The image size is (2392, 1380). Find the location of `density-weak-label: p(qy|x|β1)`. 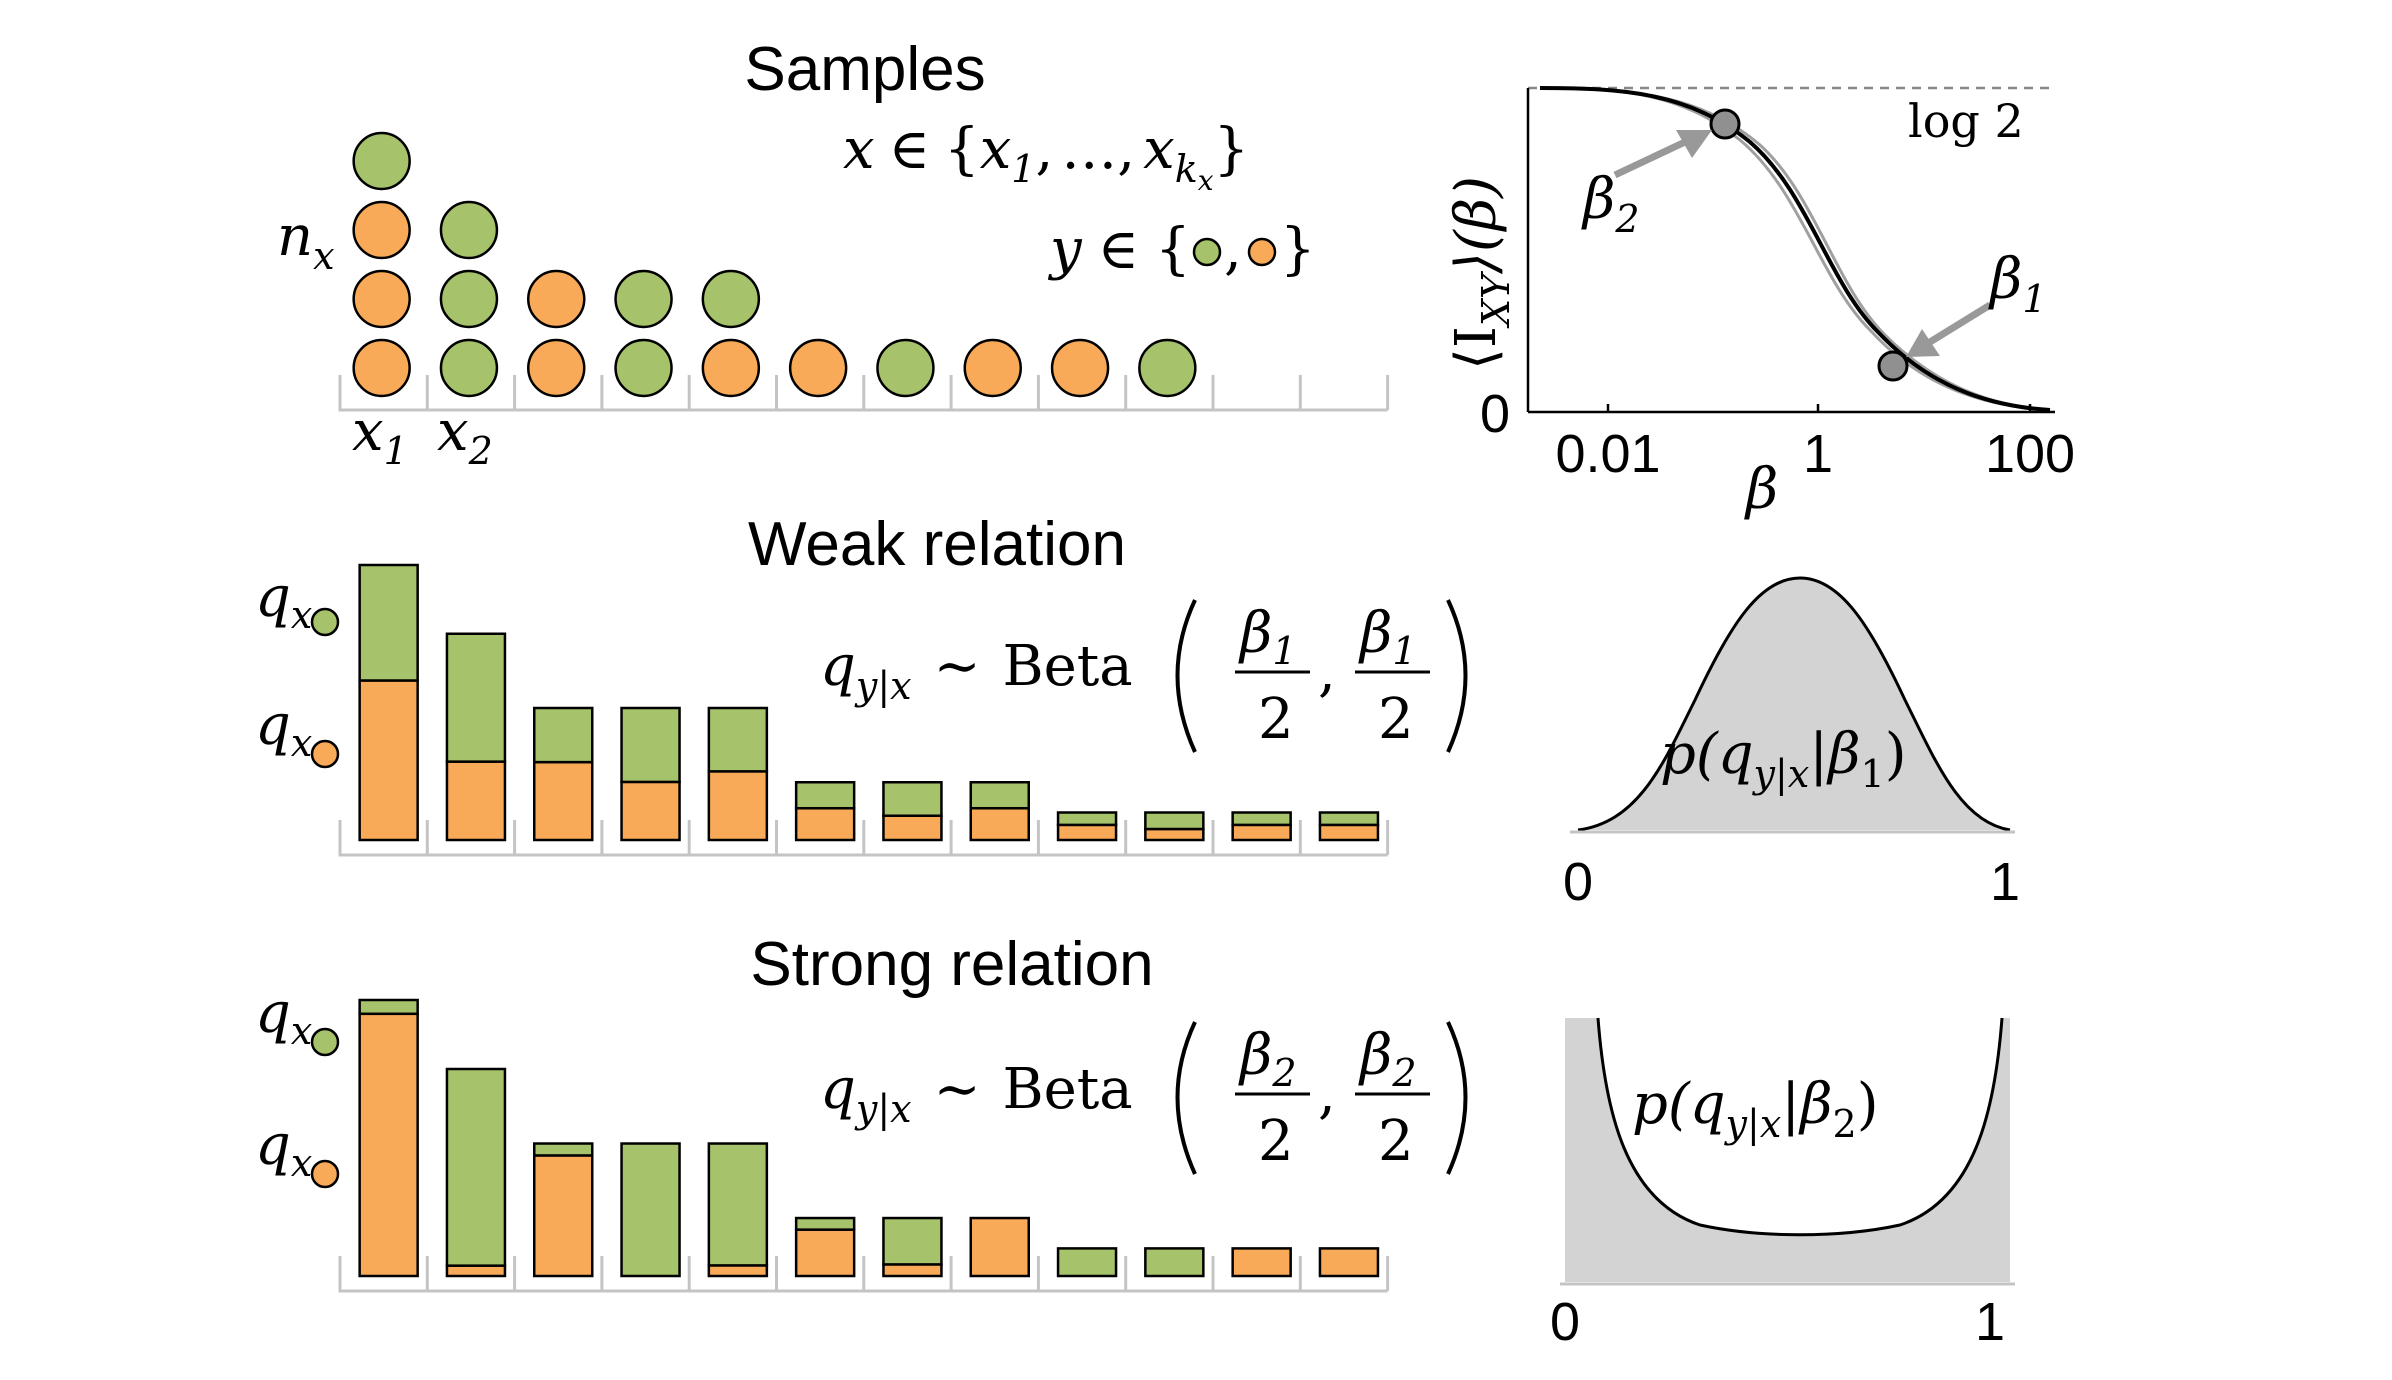

density-weak-label: p(qy|x|β1) is located at coordinates (1783, 759).